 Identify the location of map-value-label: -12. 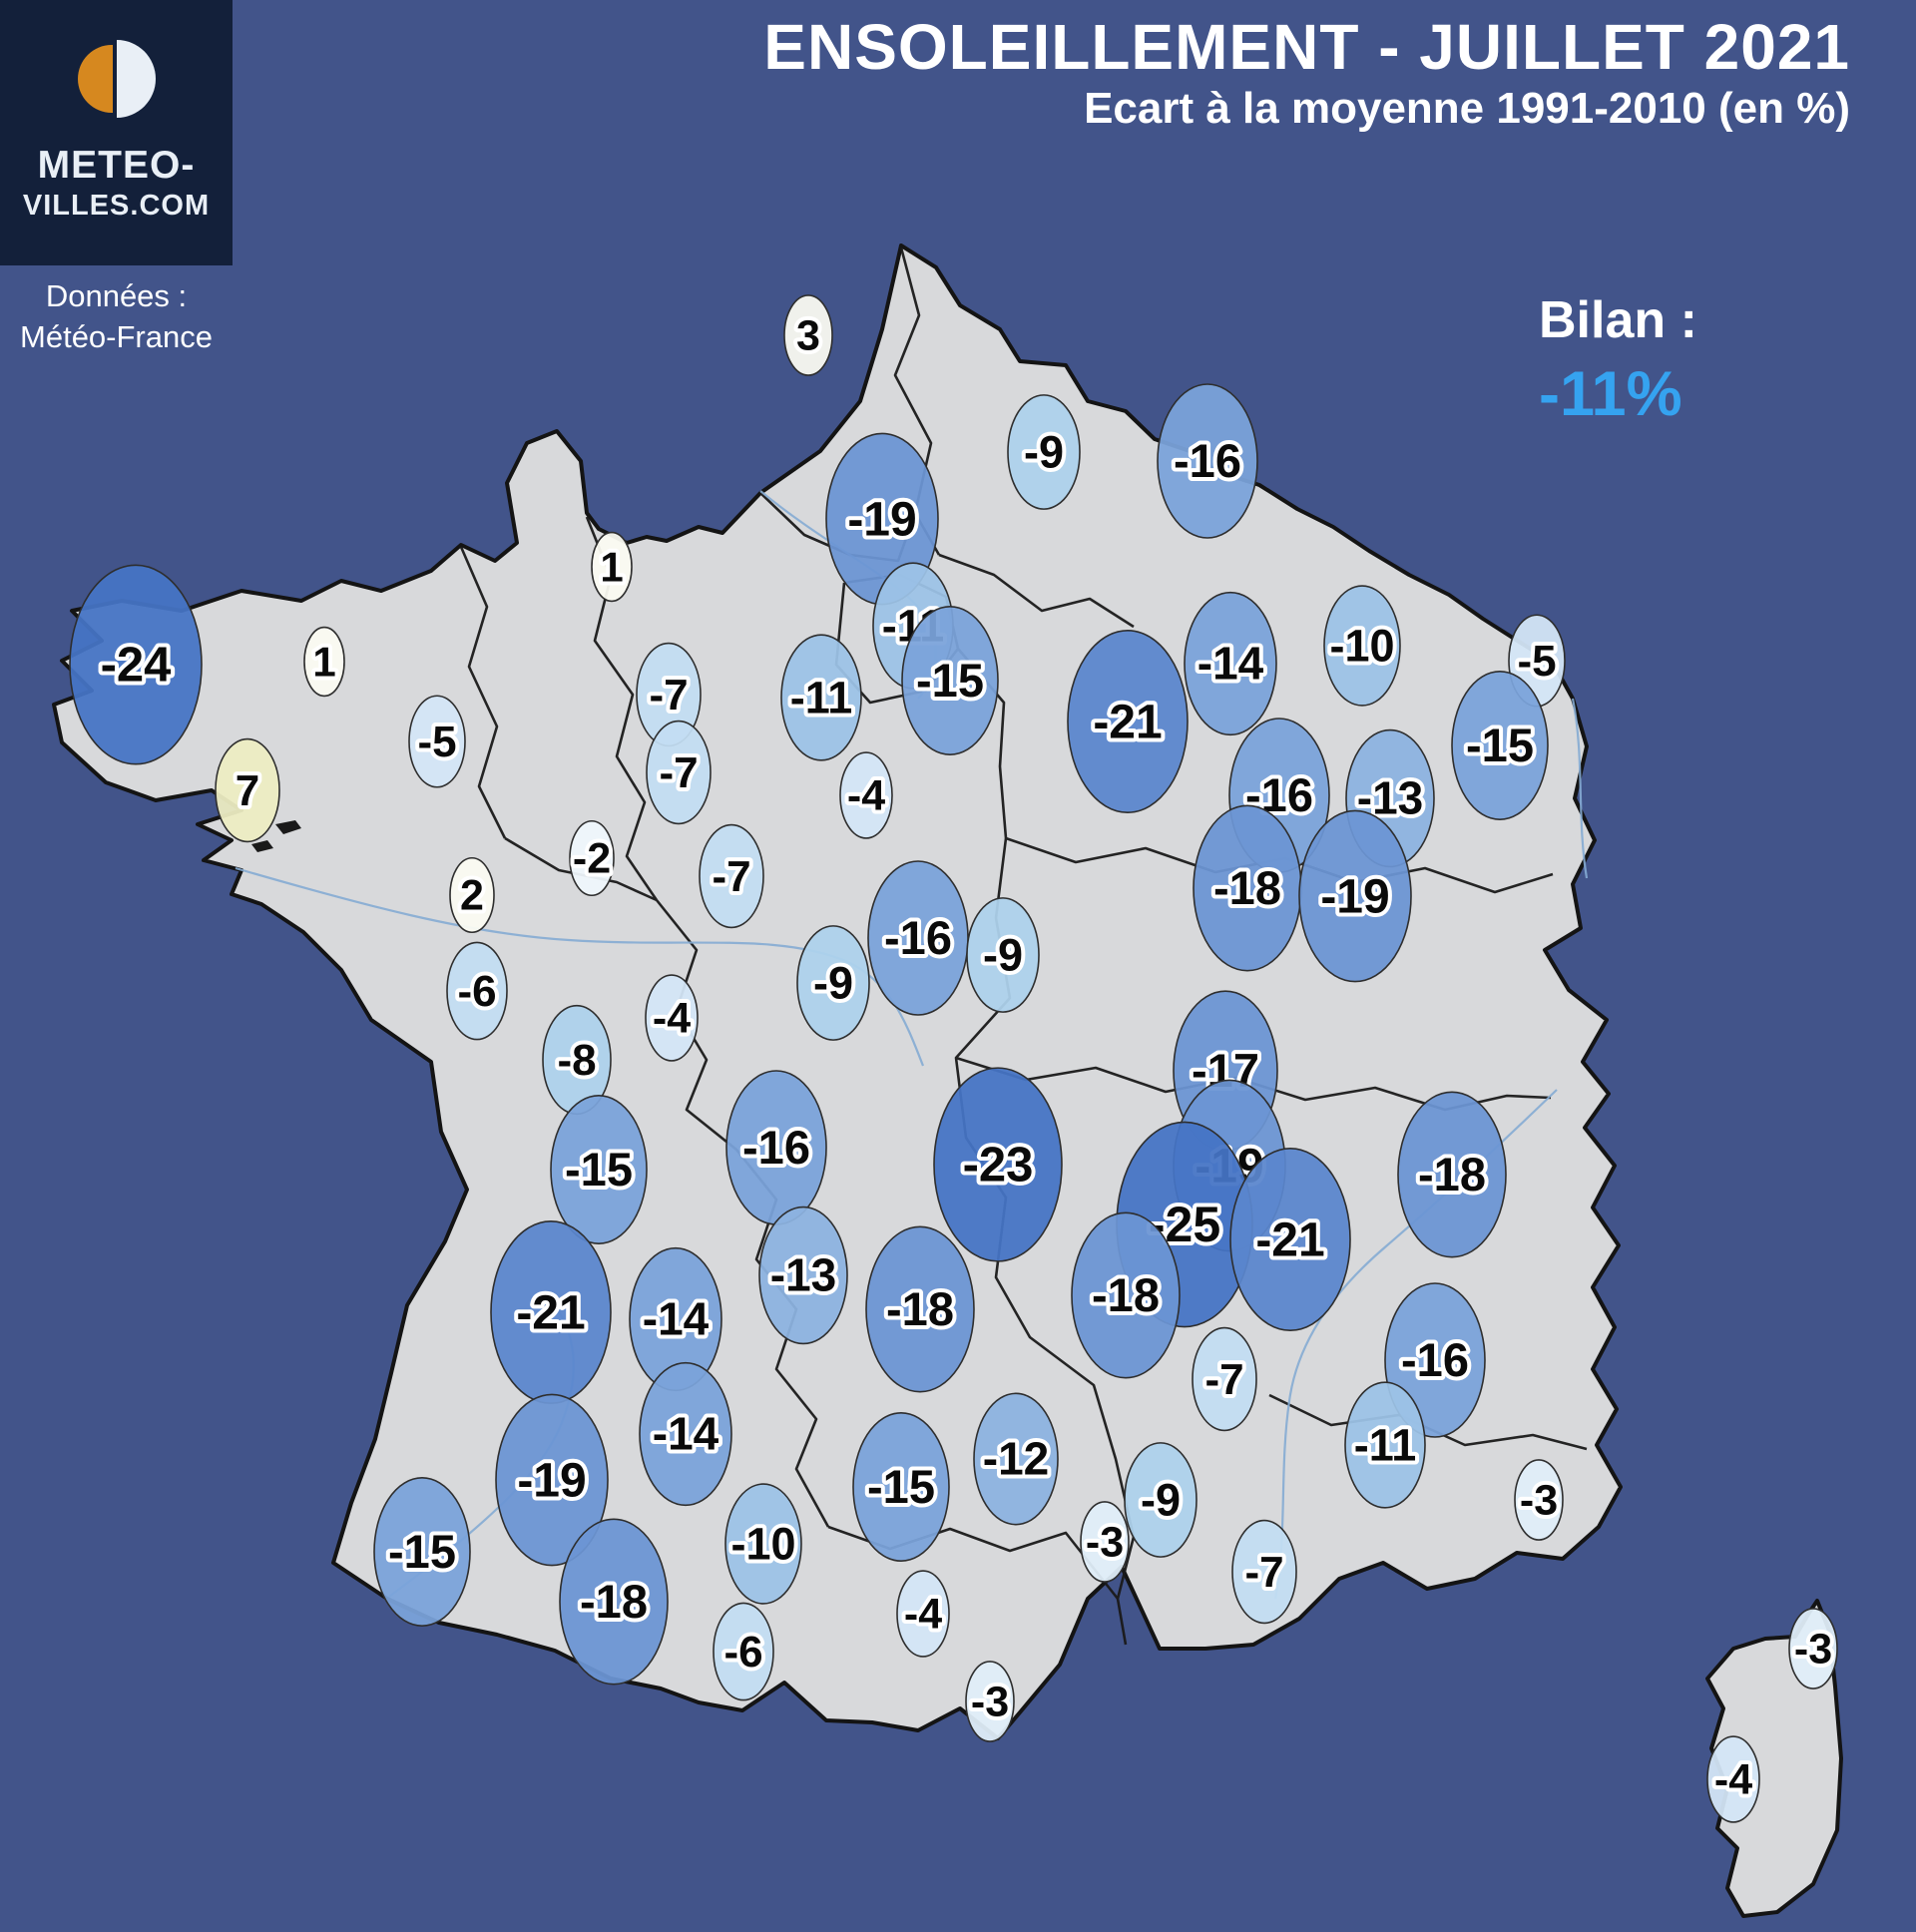
(1016, 1459).